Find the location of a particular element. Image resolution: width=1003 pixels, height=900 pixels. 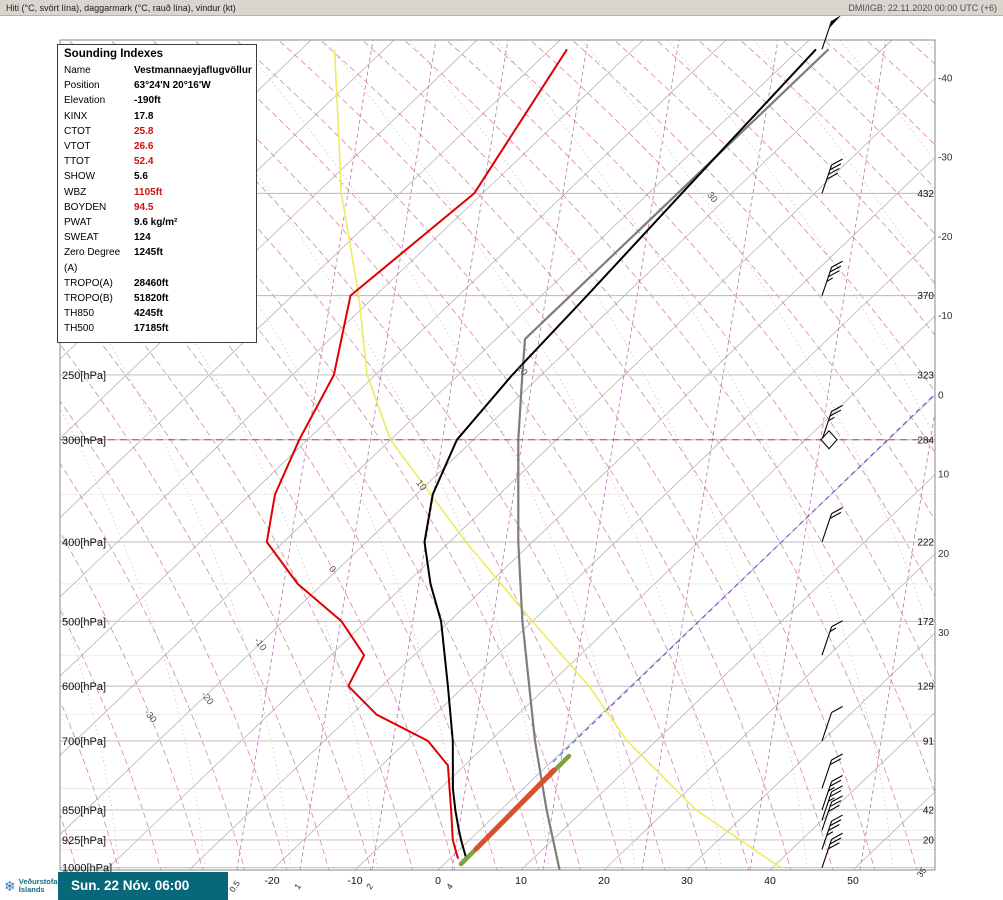

tropopause-marker is located at coordinates (829, 439).